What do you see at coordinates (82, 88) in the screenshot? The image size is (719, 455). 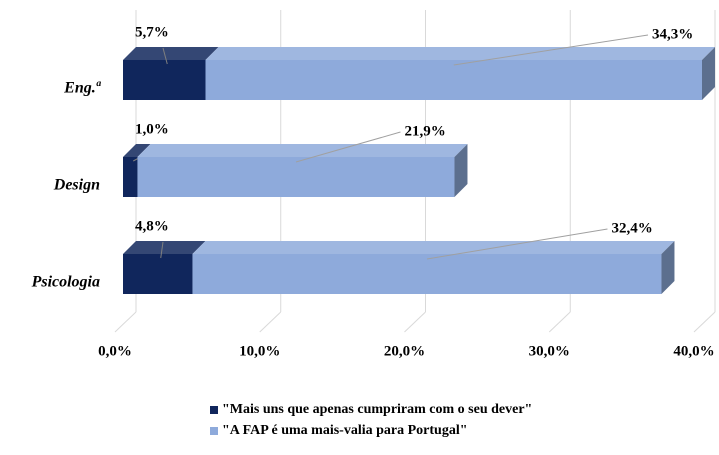 I see `category-label: Eng.ª` at bounding box center [82, 88].